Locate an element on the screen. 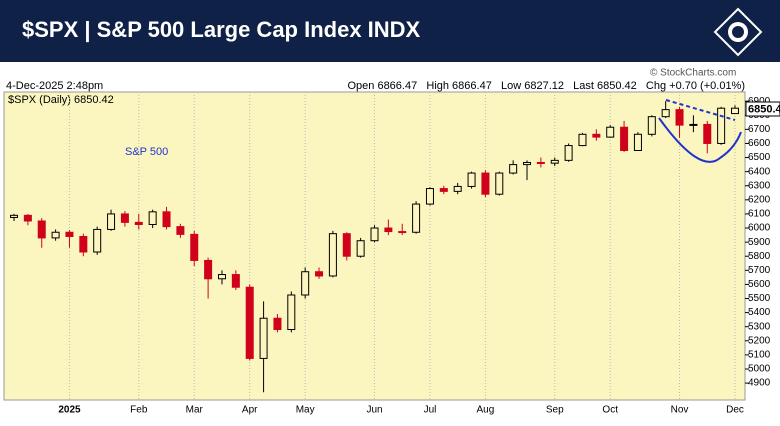 This screenshot has height=426, width=780. copyright: © StockCharts.com is located at coordinates (693, 73).